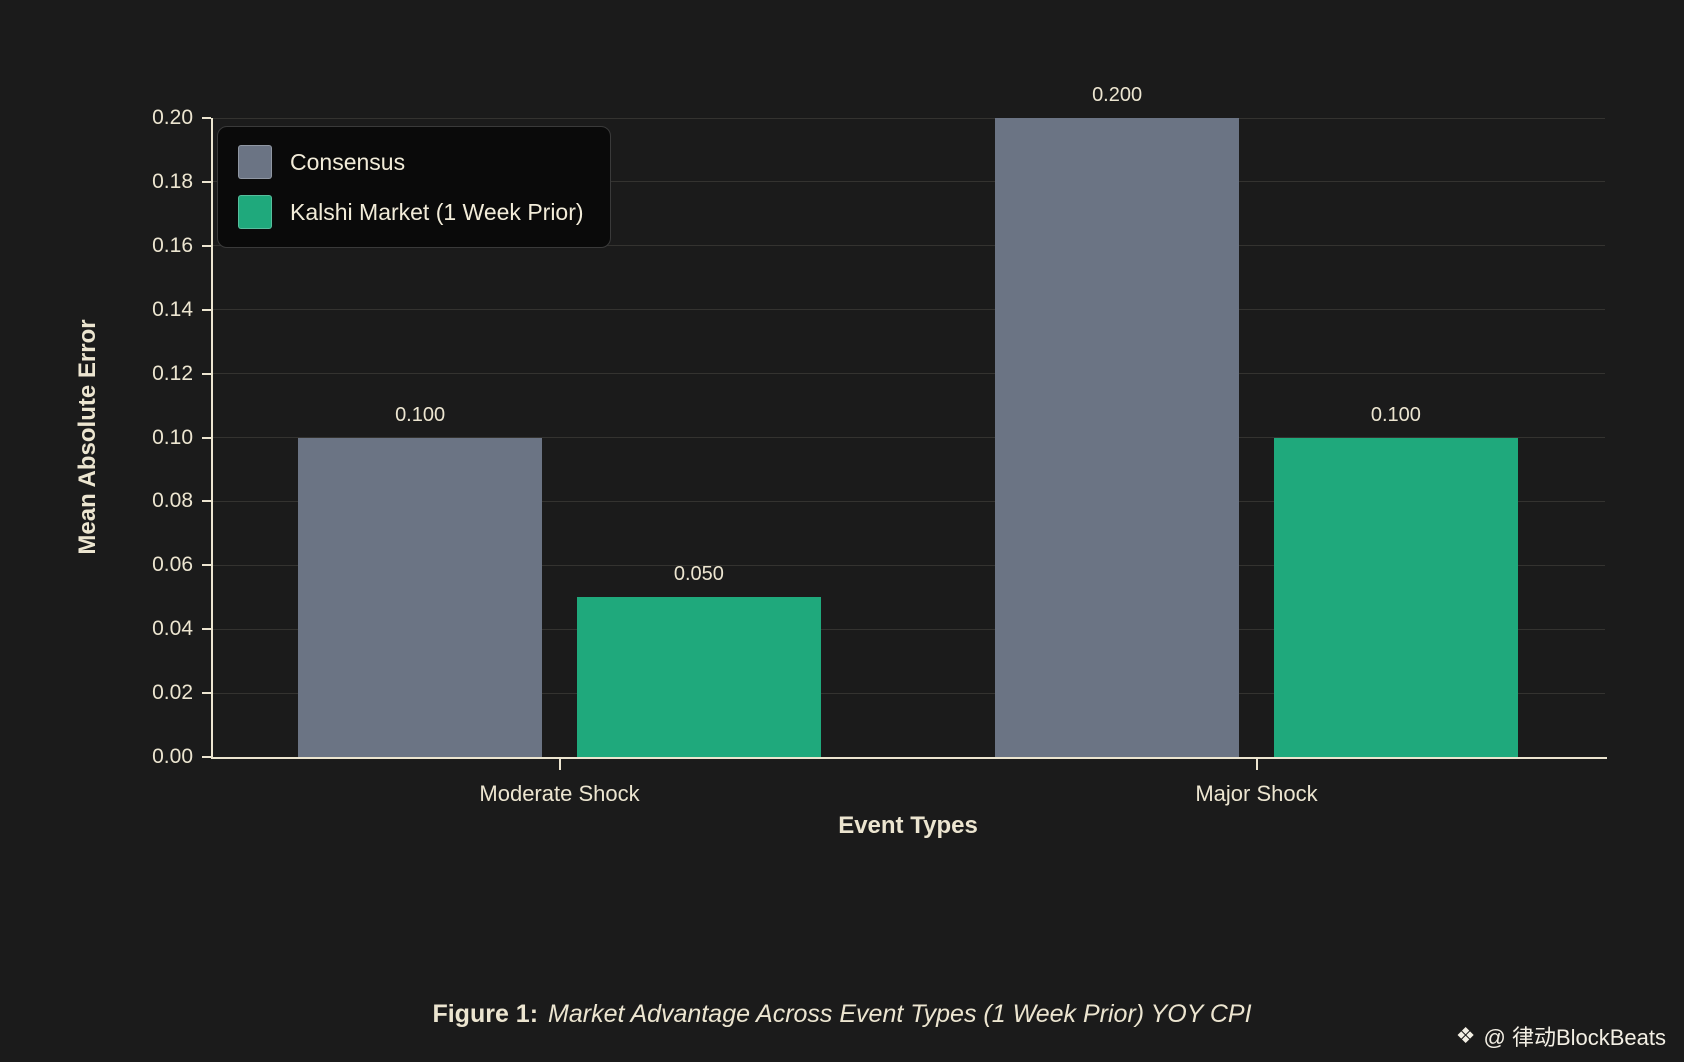  What do you see at coordinates (172, 565) in the screenshot?
I see `y-tick-label: 0.06` at bounding box center [172, 565].